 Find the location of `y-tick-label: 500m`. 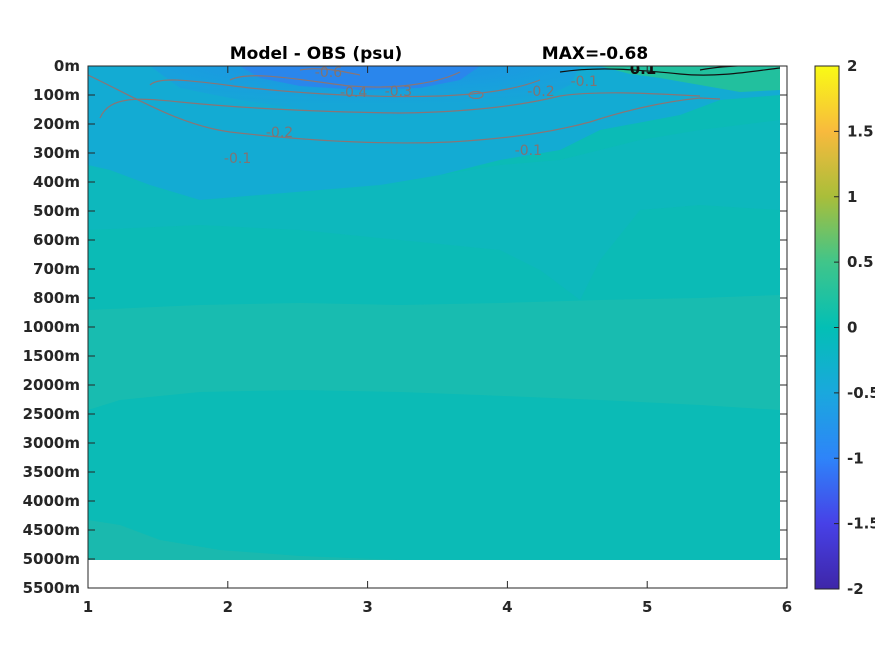

y-tick-label: 500m is located at coordinates (56, 211).